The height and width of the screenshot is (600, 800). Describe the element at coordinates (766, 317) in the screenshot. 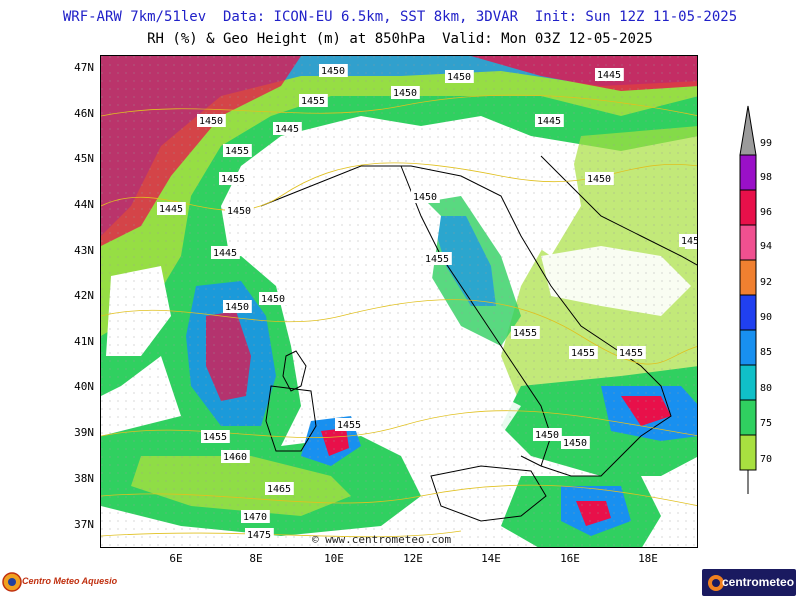

I see `colorbar-label: 90` at that location.